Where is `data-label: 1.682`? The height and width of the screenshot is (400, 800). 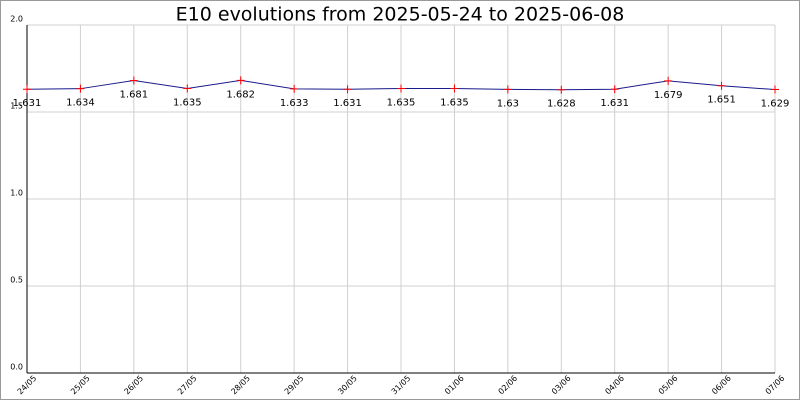
data-label: 1.682 is located at coordinates (240, 94).